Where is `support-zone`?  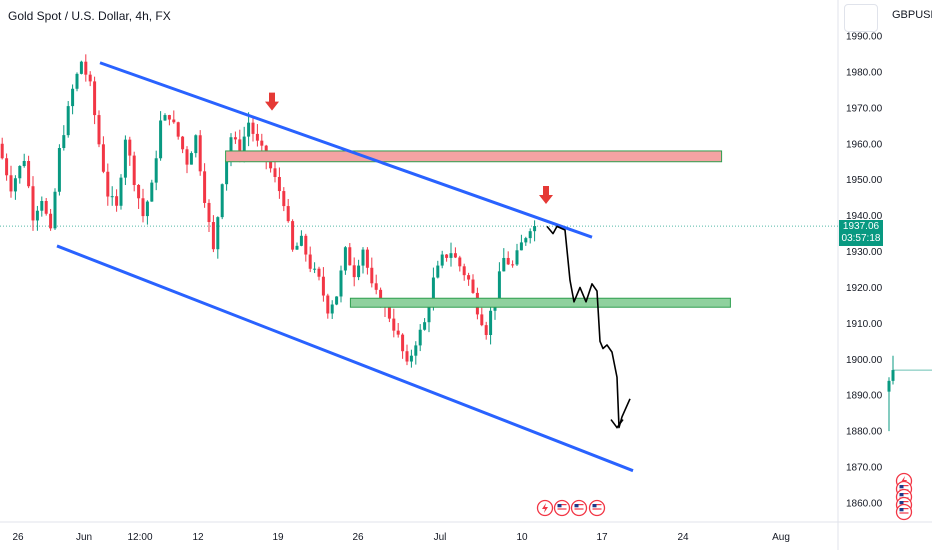 support-zone is located at coordinates (540, 302).